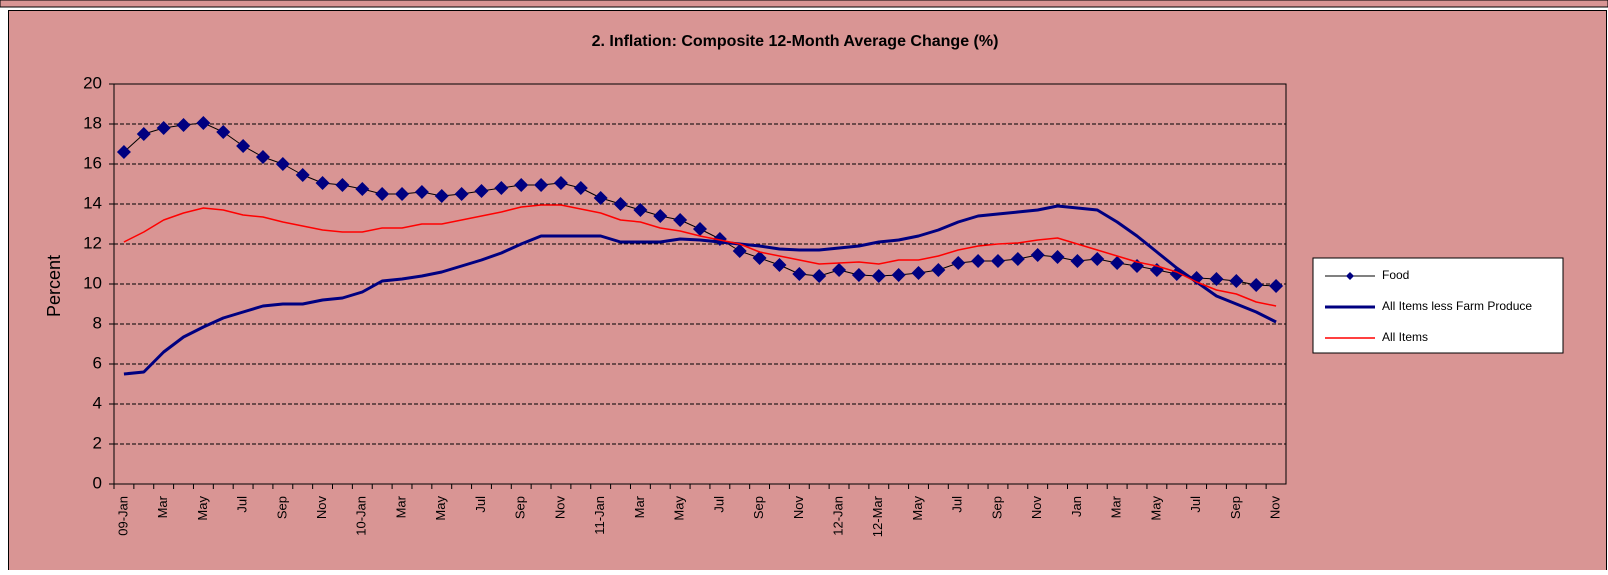 Image resolution: width=1608 pixels, height=575 pixels. Describe the element at coordinates (361, 516) in the screenshot. I see `x-tick-label: 10-Jan` at that location.